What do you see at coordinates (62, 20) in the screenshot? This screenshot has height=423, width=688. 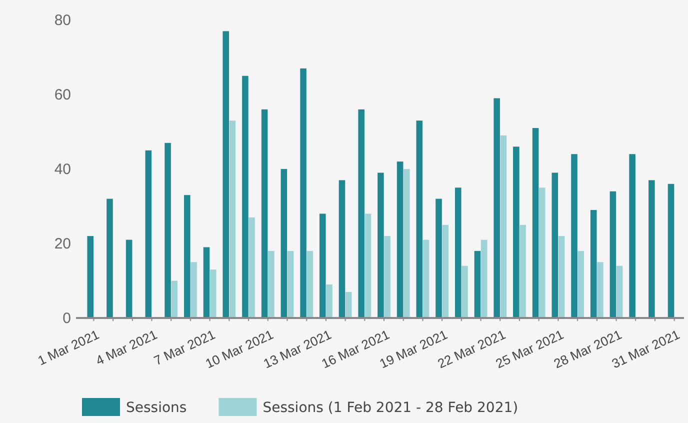 I see `y-tick-label: 80` at bounding box center [62, 20].